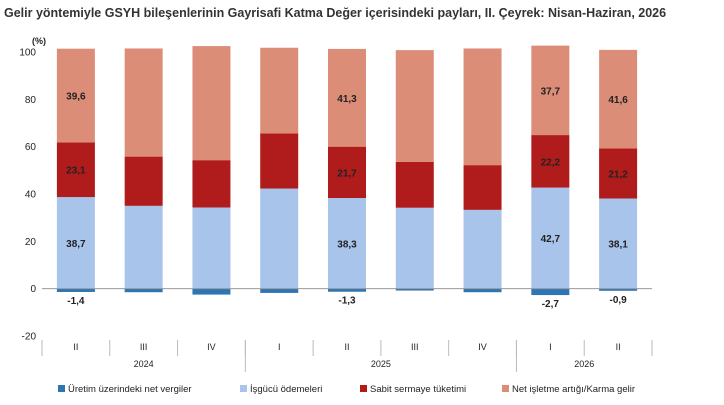  I want to click on data-label: -0,9, so click(618, 300).